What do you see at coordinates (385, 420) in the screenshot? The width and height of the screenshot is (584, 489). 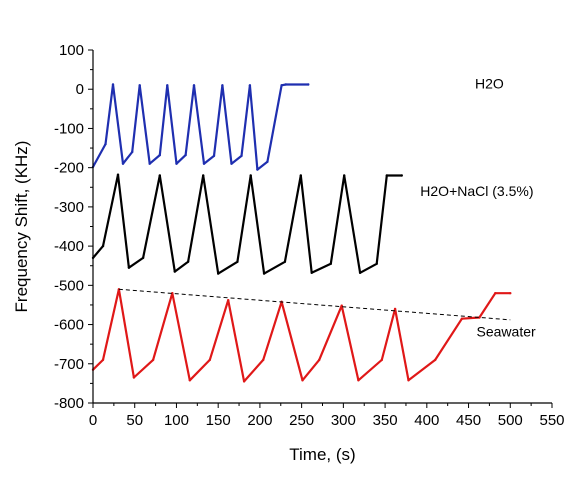 I see `x-tick-label: 350` at bounding box center [385, 420].